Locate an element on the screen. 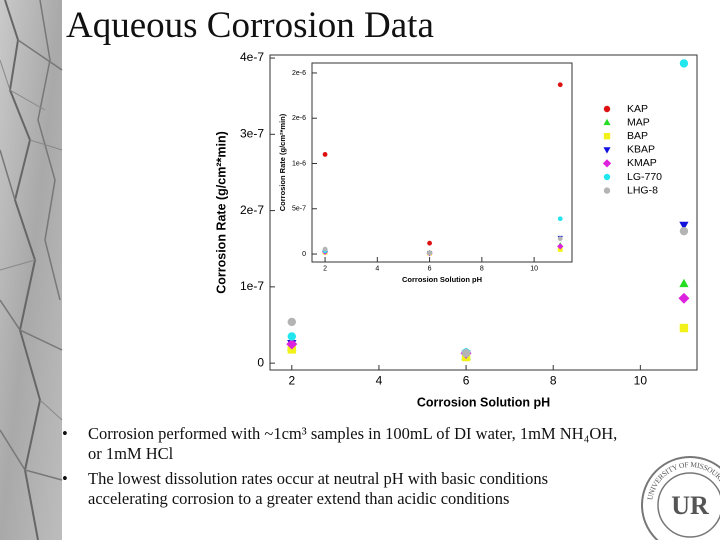 This screenshot has width=720, height=540. legend-label: KMAP is located at coordinates (642, 163).